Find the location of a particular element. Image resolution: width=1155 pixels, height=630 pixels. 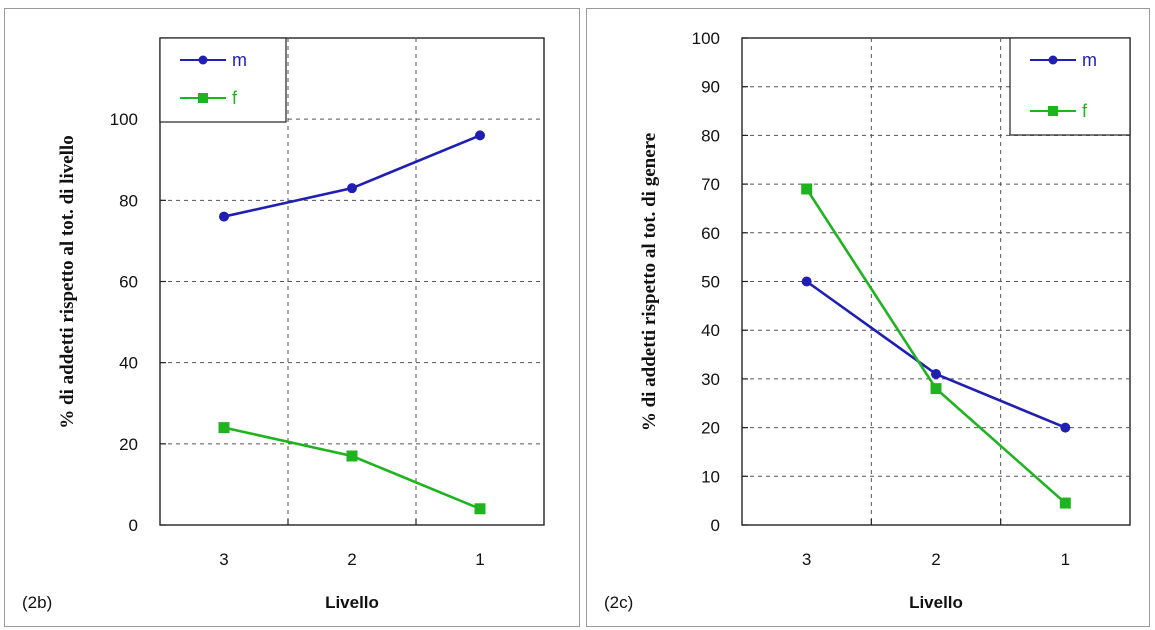

y-tick-label: 90 is located at coordinates (710, 87).